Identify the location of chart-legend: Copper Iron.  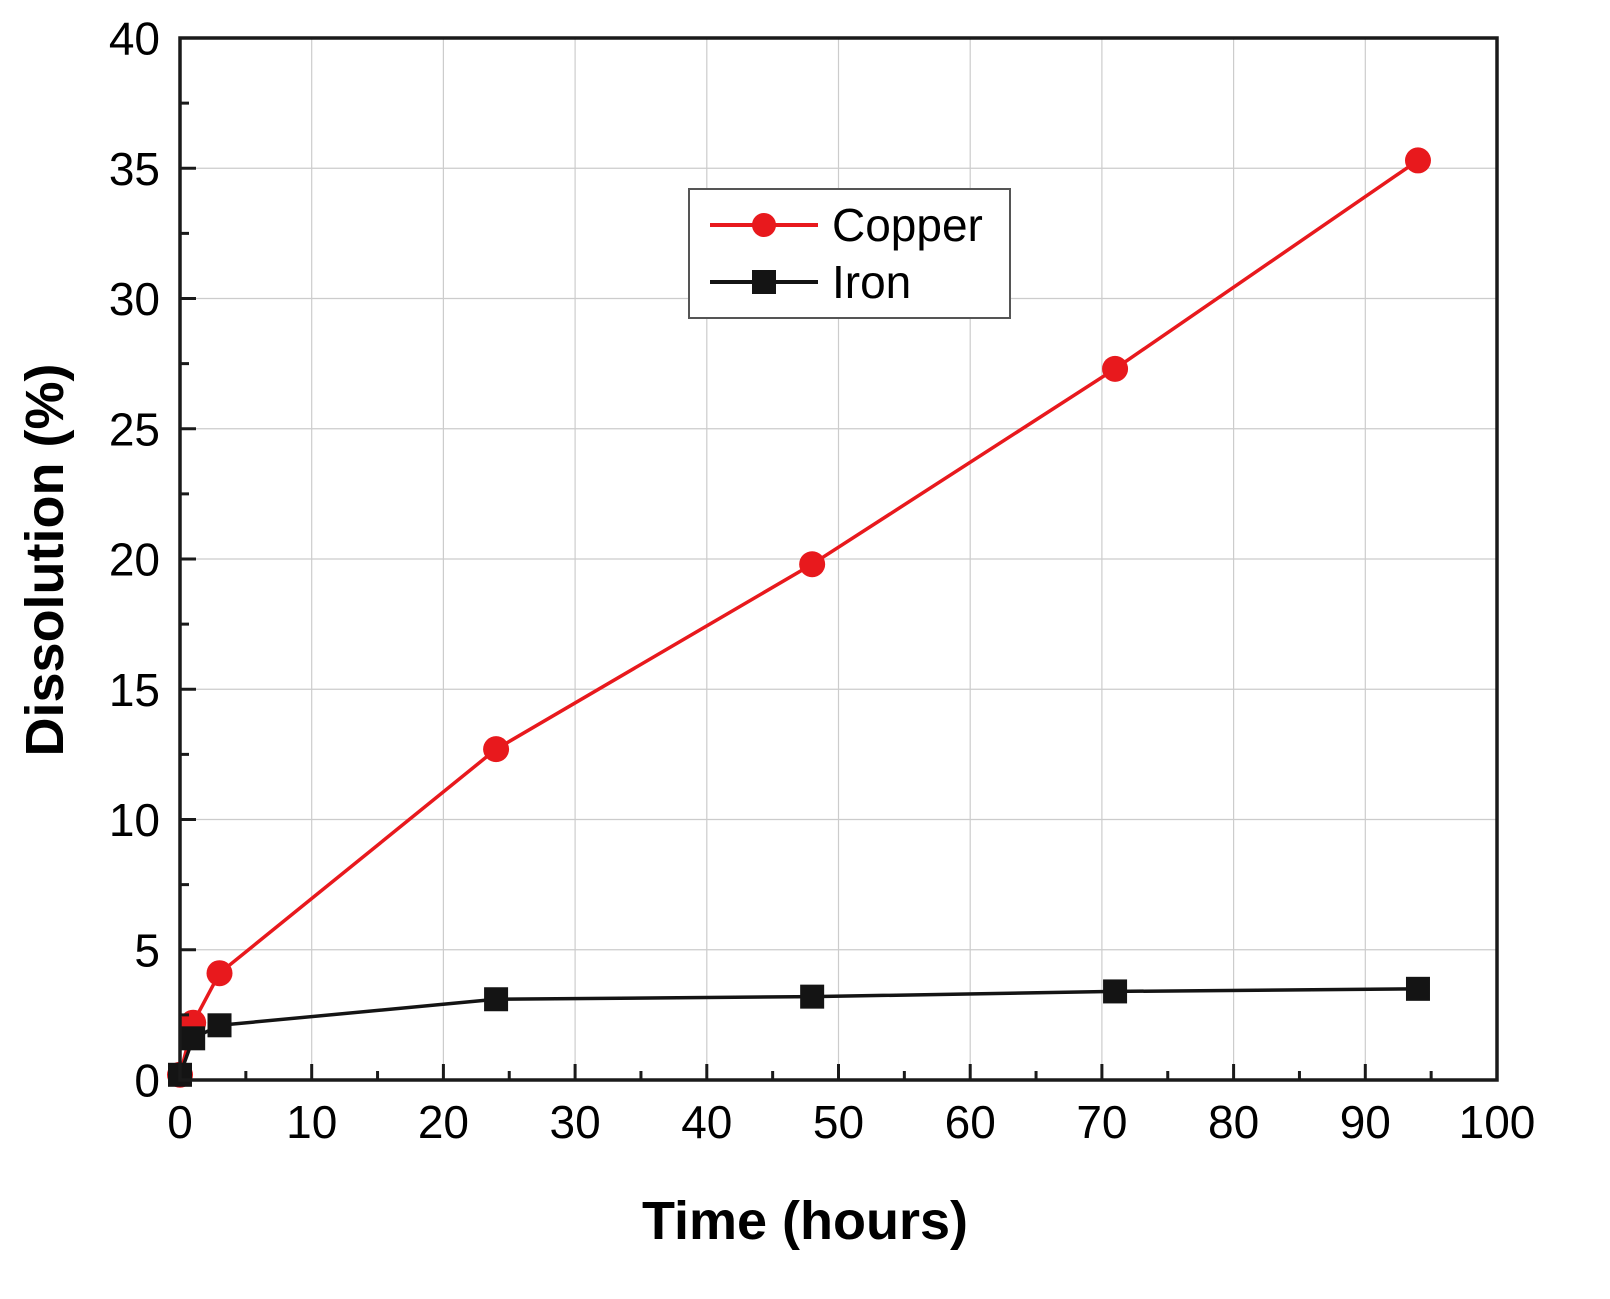
(849, 254).